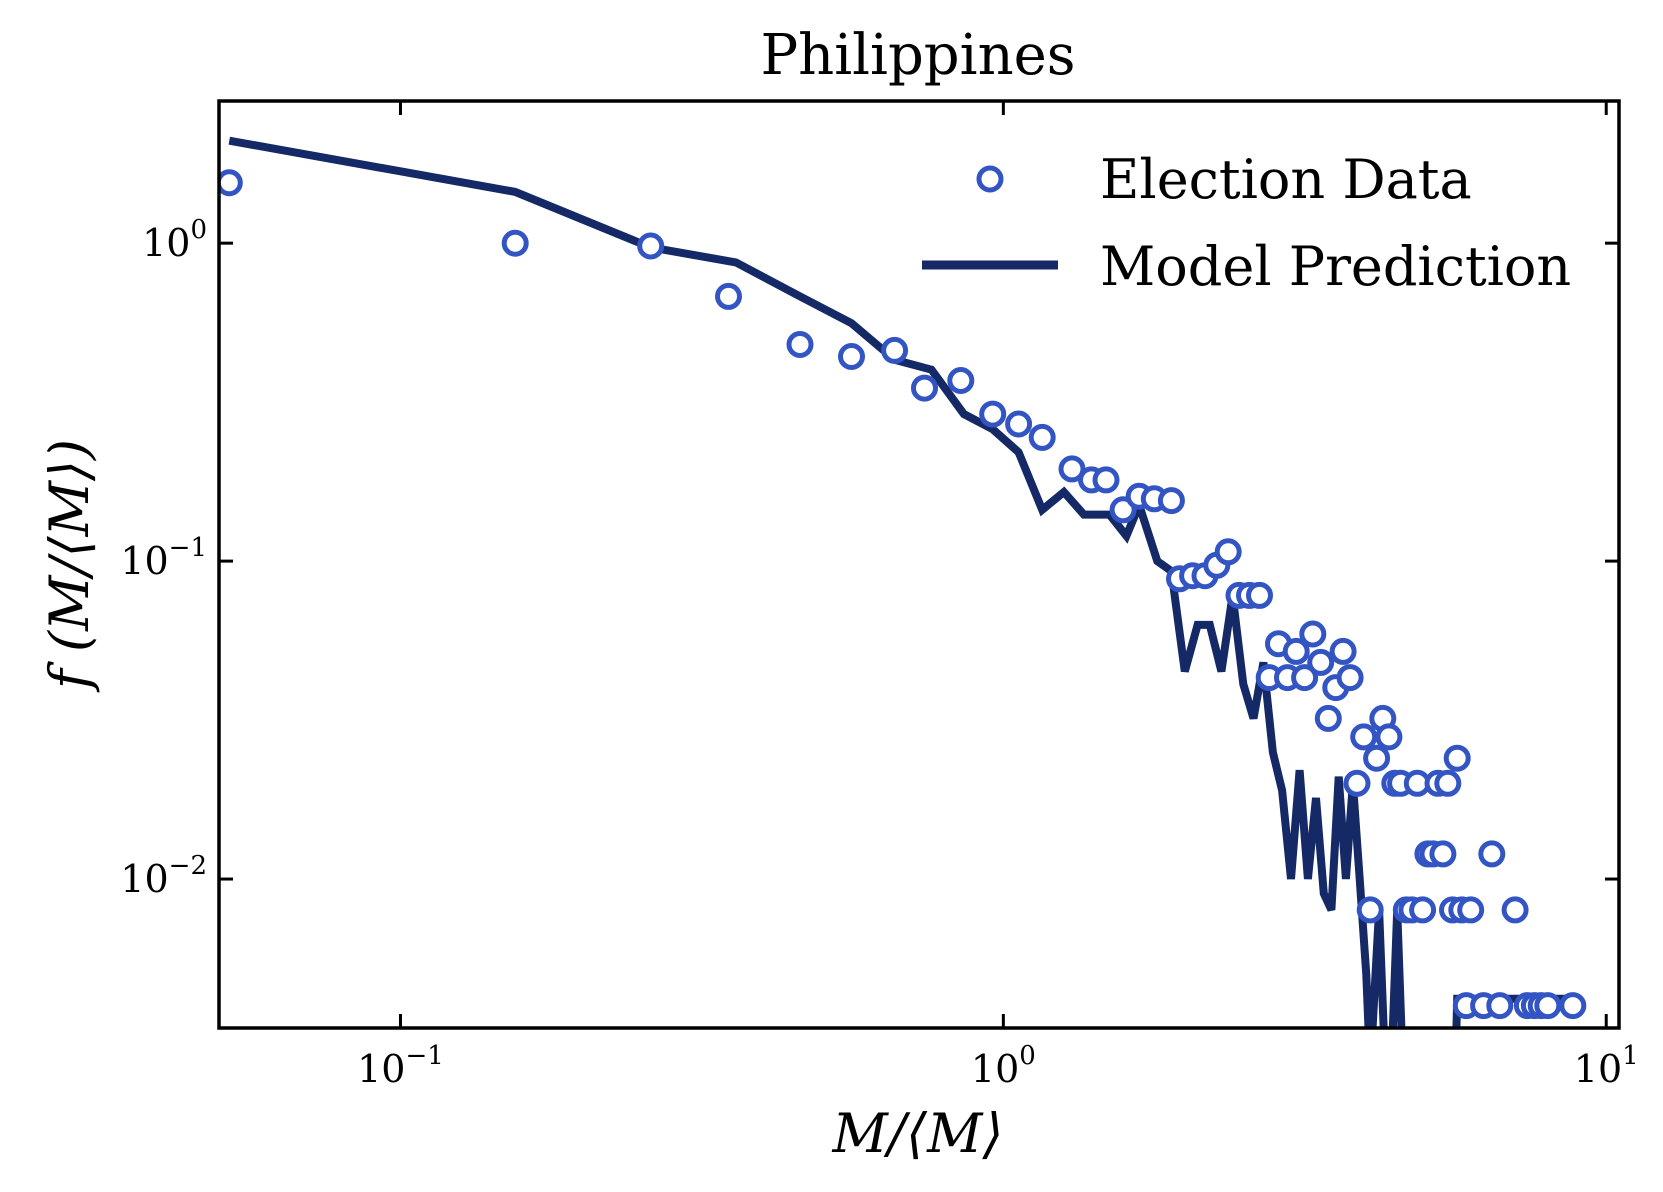 This screenshot has width=1663, height=1192. Describe the element at coordinates (174, 240) in the screenshot. I see `y-tick-label: 10⁰` at that location.